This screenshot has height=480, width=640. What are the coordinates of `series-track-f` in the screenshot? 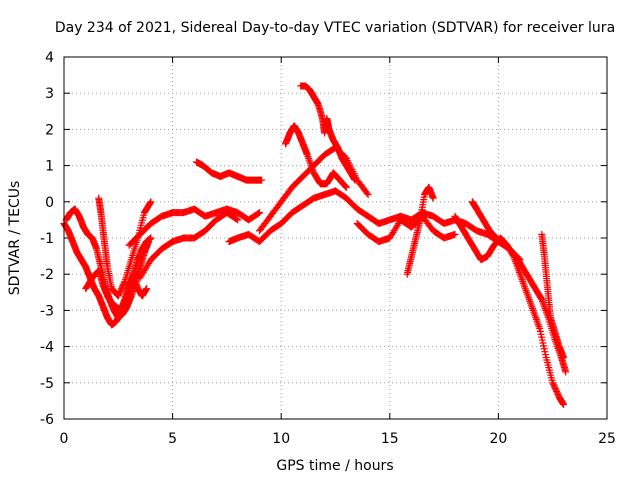 It's located at (189, 245).